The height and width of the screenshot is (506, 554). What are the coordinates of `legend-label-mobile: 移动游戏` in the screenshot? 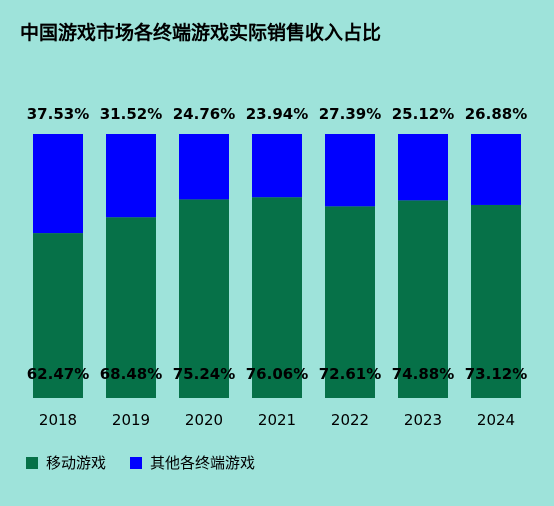 It's located at (76, 463).